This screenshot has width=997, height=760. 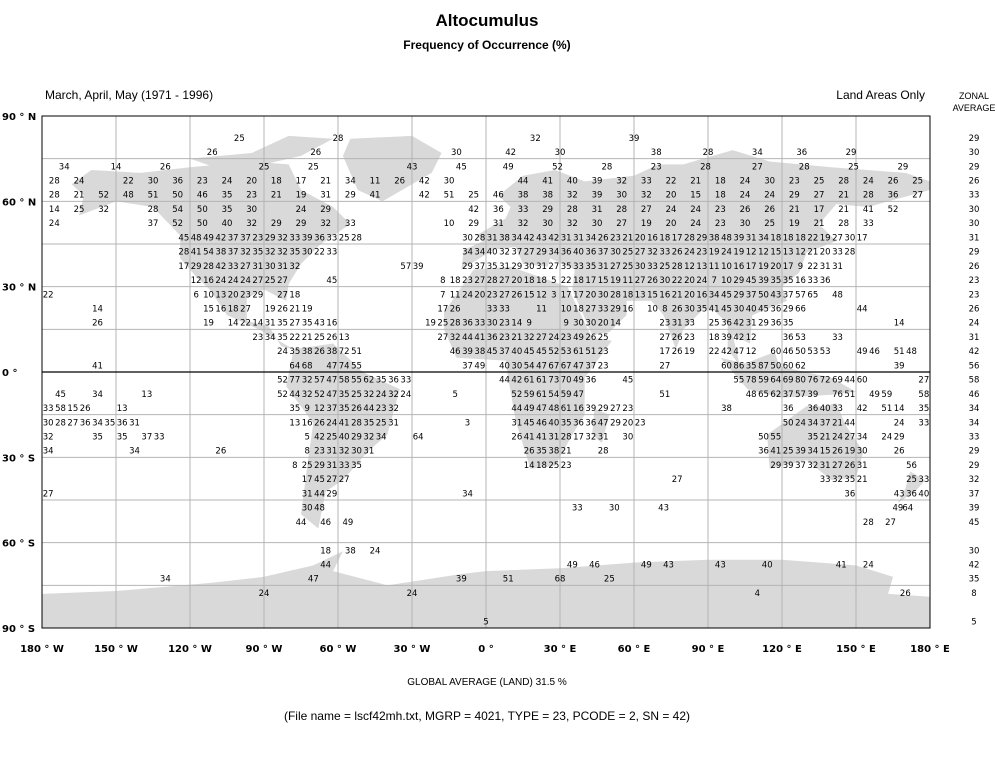 What do you see at coordinates (974, 395) in the screenshot?
I see `zonal-average-value: 46` at bounding box center [974, 395].